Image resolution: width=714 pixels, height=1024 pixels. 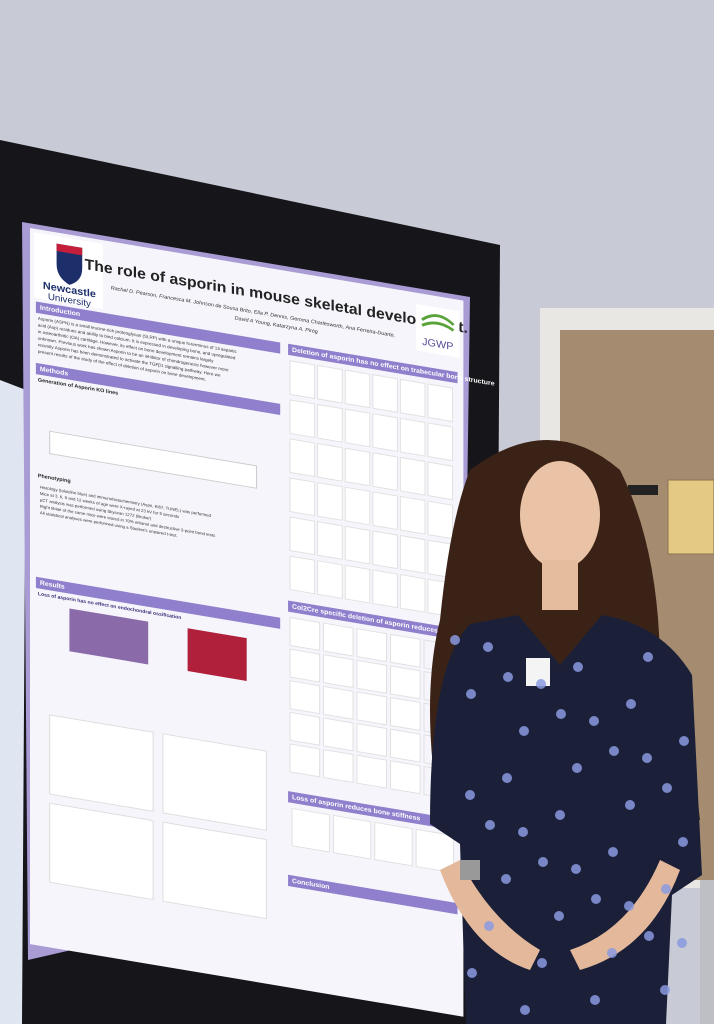 What do you see at coordinates (470, 870) in the screenshot?
I see `watch` at bounding box center [470, 870].